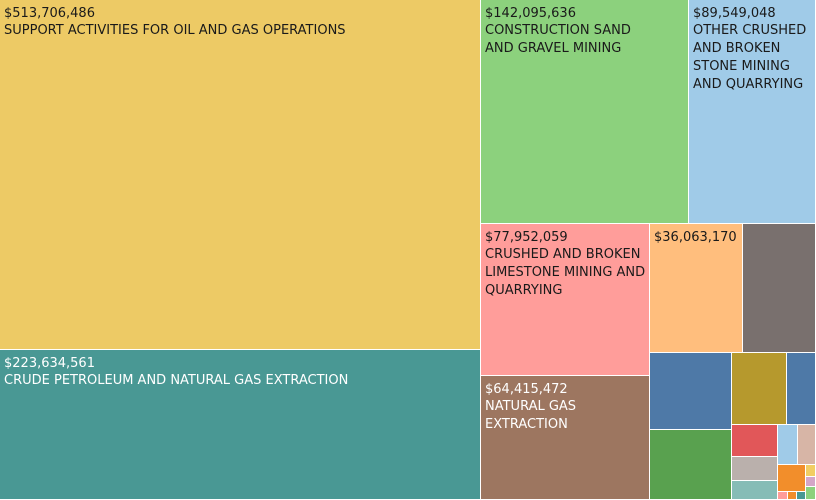 This screenshot has width=816, height=500. I want to click on tile-value: $142,095,636, so click(530, 13).